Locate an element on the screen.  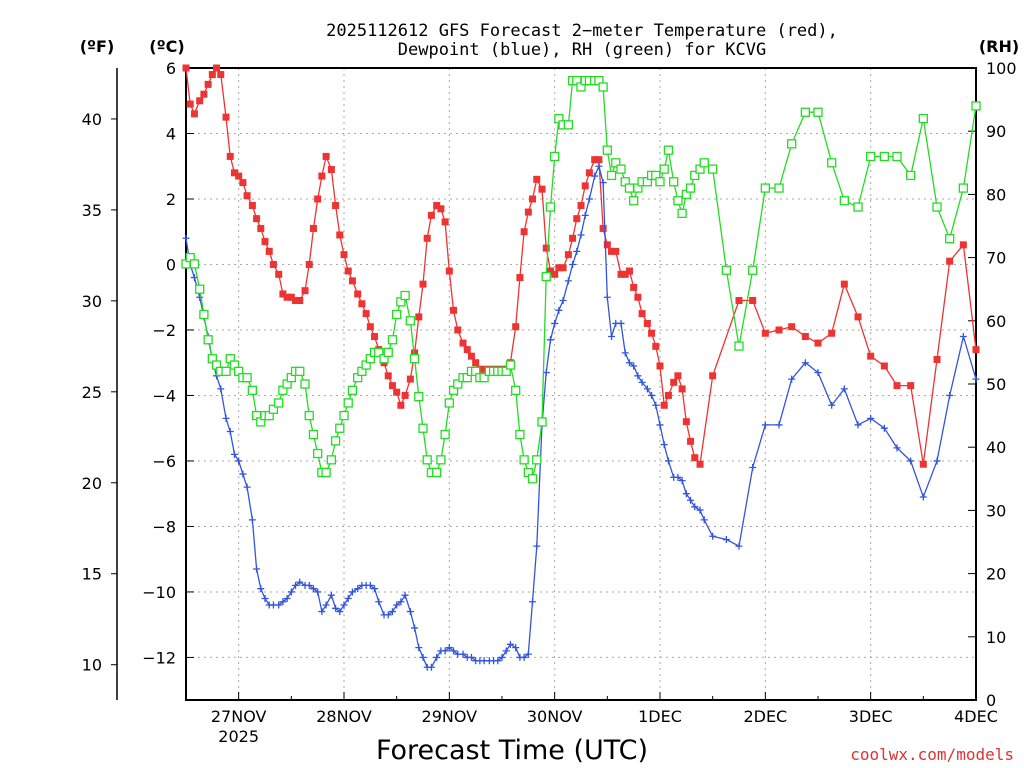
rh-tick-label: 10 is located at coordinates (996, 637).